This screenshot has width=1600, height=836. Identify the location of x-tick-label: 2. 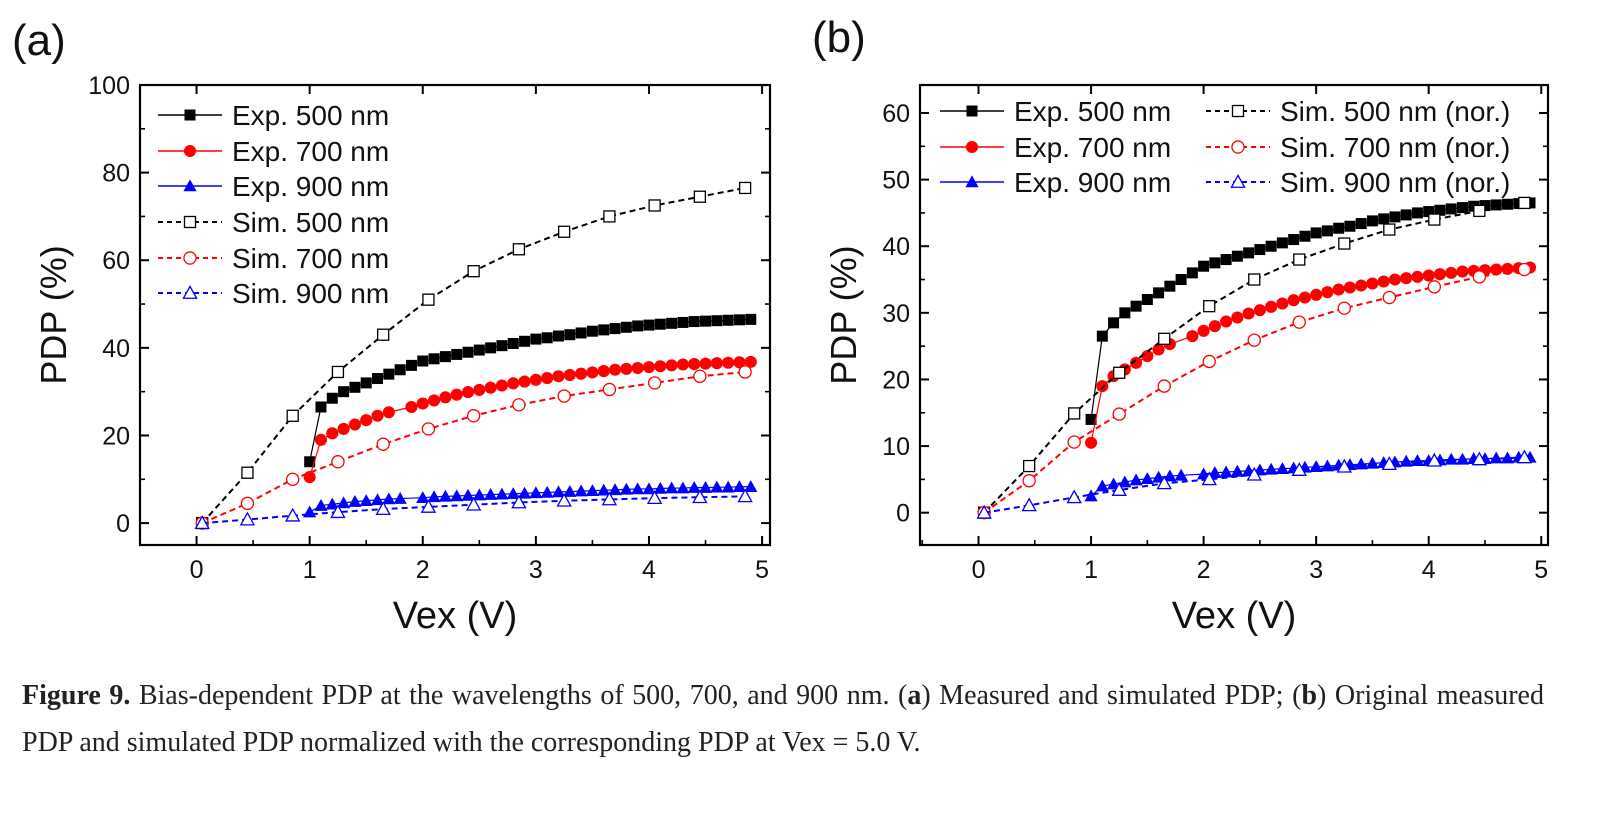
(423, 570).